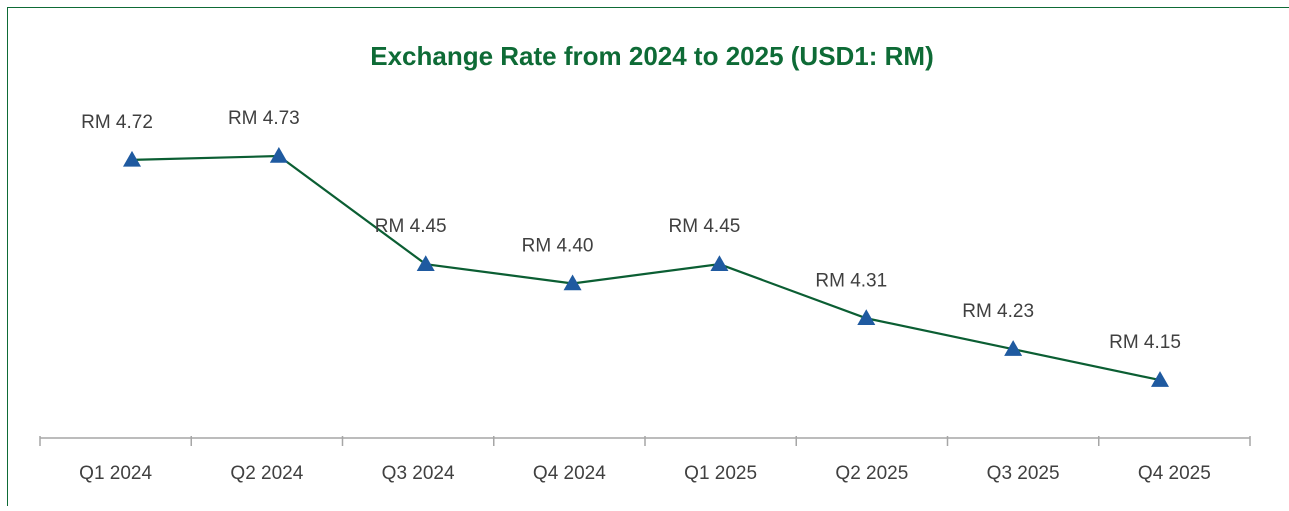  I want to click on x-tick-label: Q3 2024, so click(418, 473).